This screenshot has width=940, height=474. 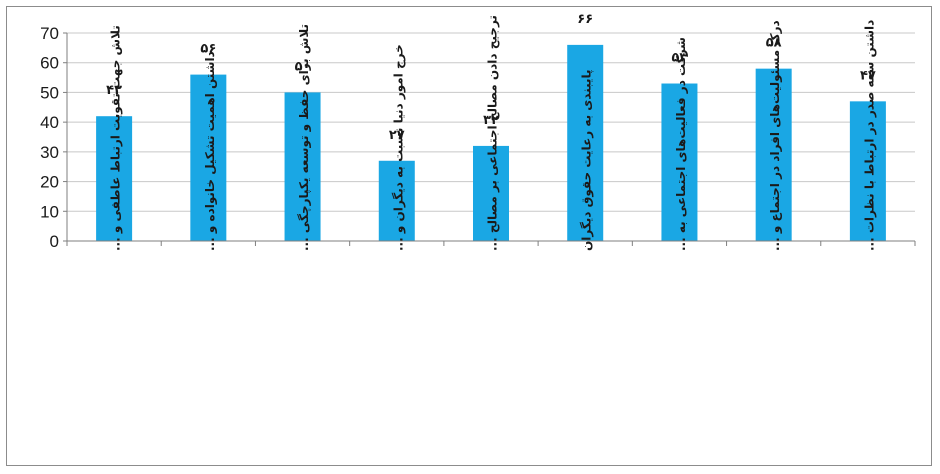 What do you see at coordinates (491, 120) in the screenshot?
I see `data-label: ۳۲` at bounding box center [491, 120].